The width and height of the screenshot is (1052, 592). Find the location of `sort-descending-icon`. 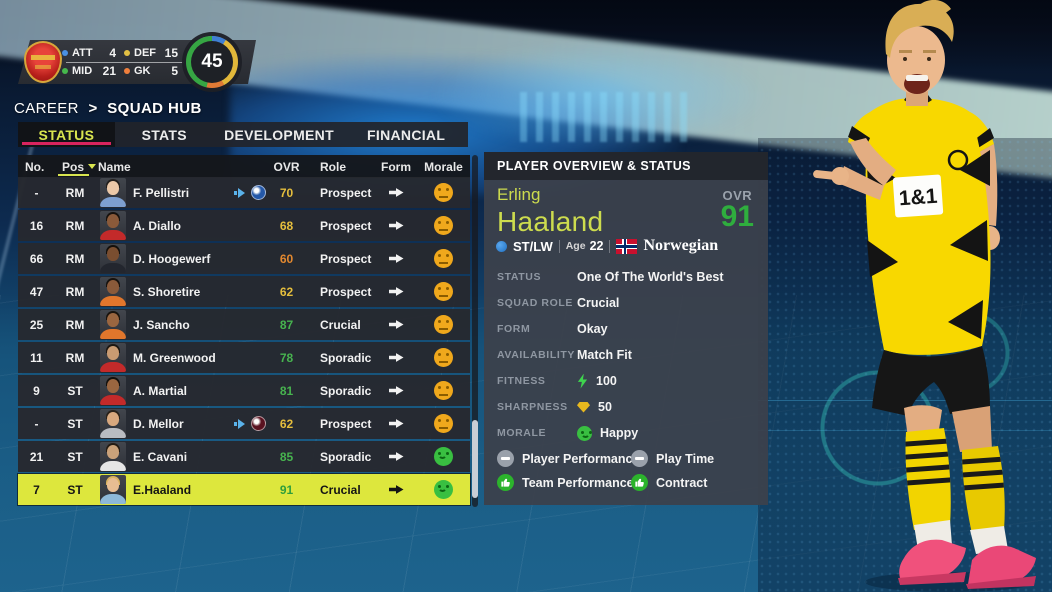

sort-descending-icon is located at coordinates (92, 166).